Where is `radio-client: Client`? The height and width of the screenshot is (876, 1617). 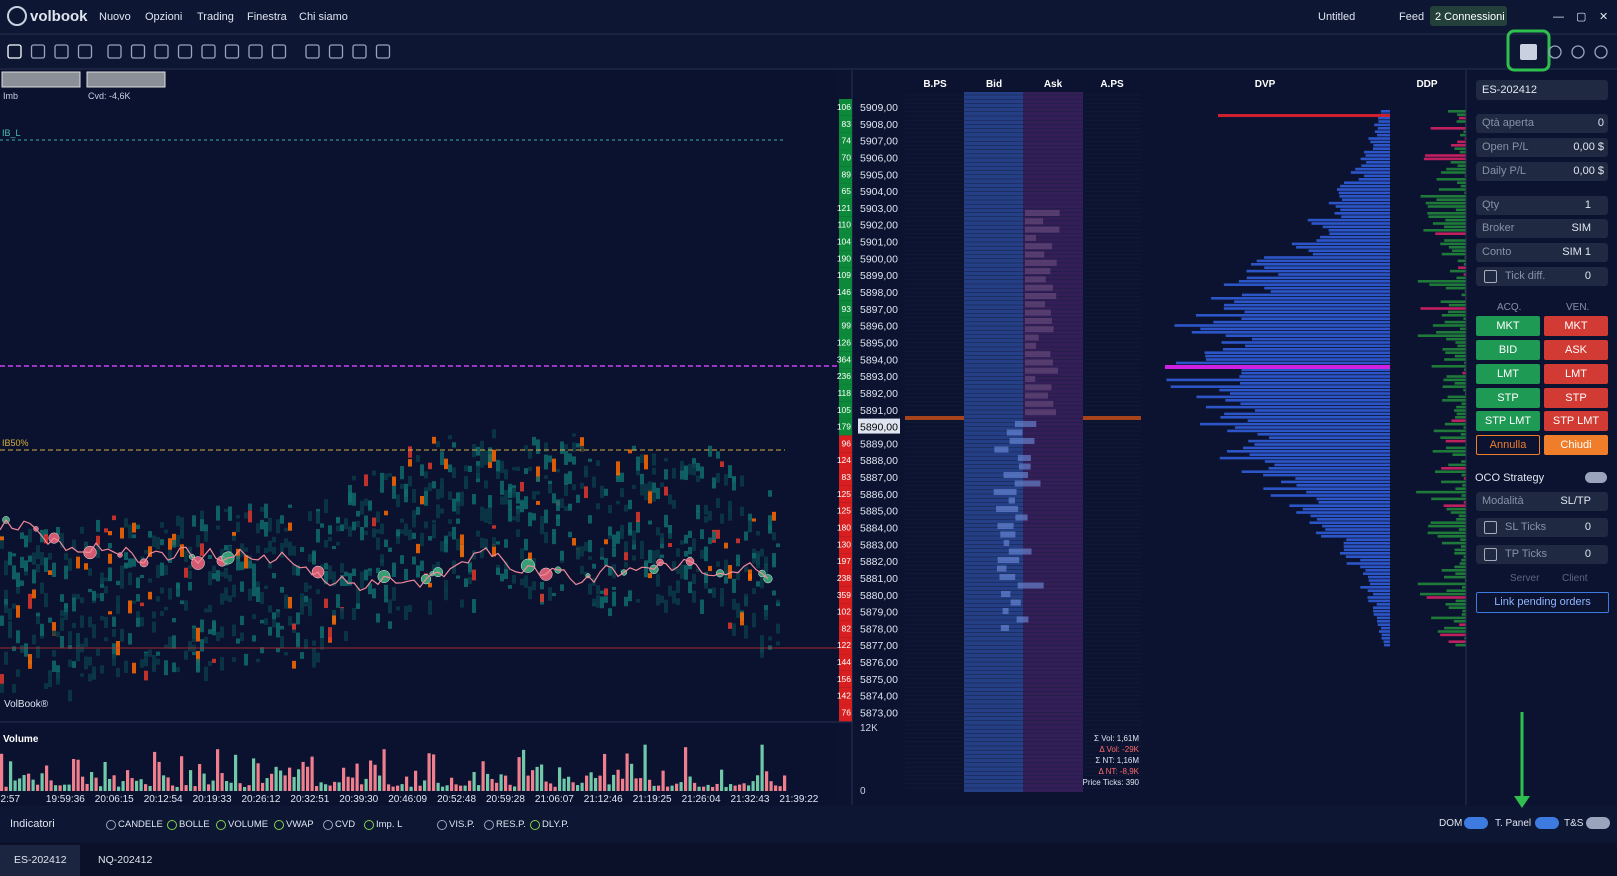
radio-client: Client is located at coordinates (1575, 578).